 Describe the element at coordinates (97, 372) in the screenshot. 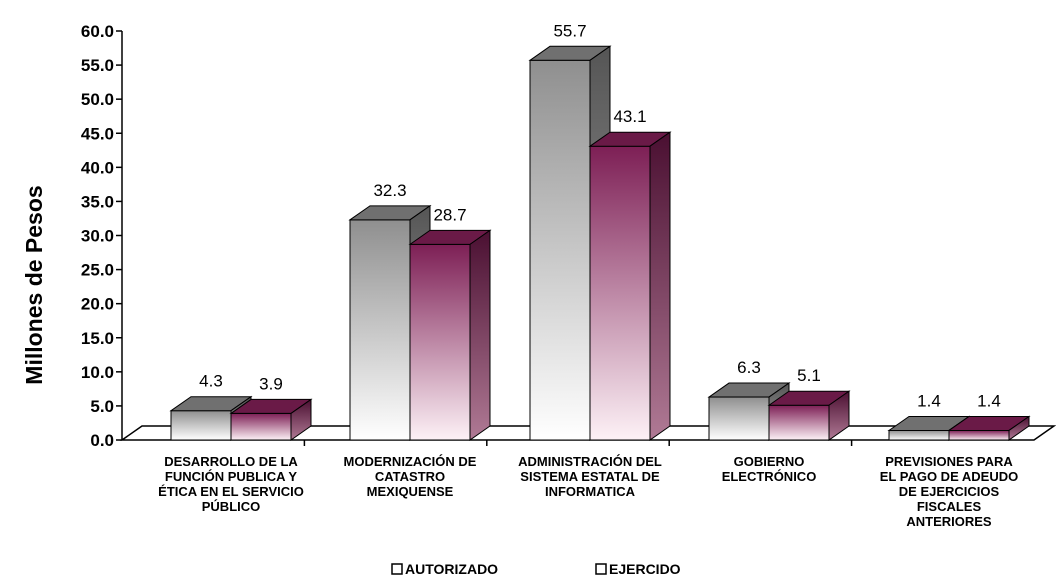

I see `y-tick-label: 10.0` at that location.